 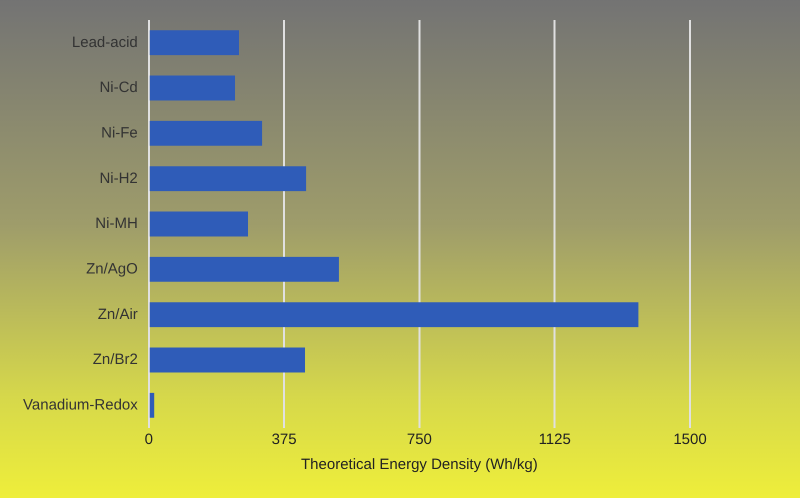 What do you see at coordinates (105, 42) in the screenshot?
I see `y-tick-label: Lead-acid` at bounding box center [105, 42].